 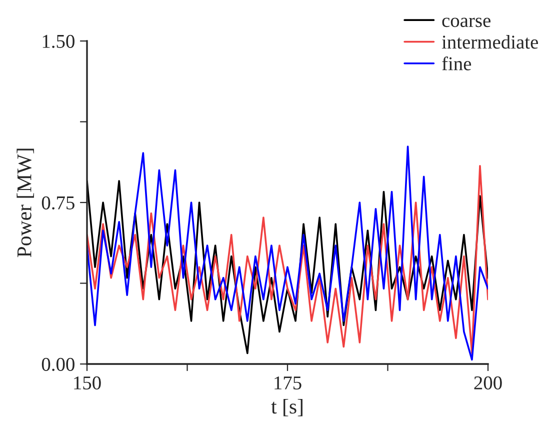 What do you see at coordinates (466, 23) in the screenshot?
I see `legend-label: coarse` at bounding box center [466, 23].